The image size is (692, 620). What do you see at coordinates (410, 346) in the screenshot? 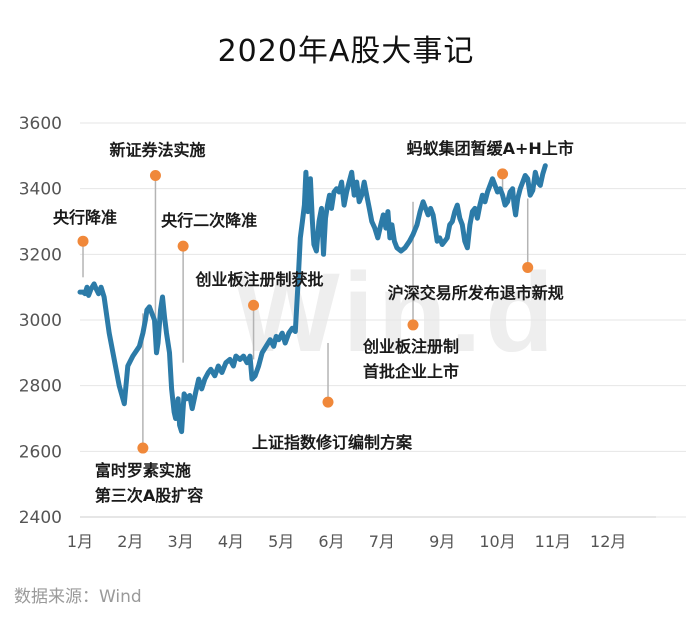
I see `annotation-label: 创业板注册制` at bounding box center [410, 346].